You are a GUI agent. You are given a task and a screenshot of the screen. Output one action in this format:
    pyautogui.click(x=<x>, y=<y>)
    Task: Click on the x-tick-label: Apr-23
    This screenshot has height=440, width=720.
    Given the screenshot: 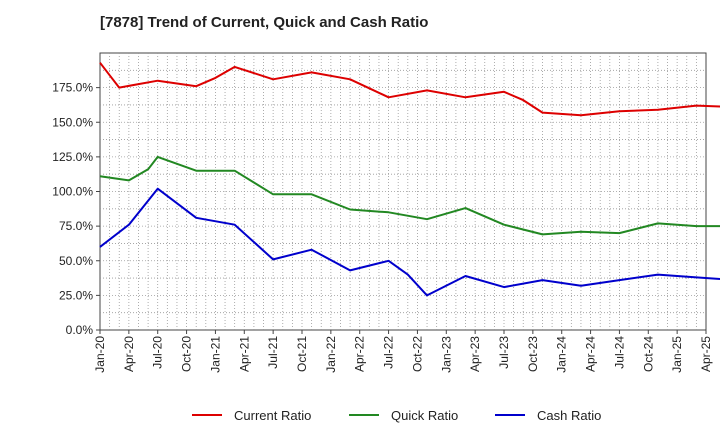 What is the action you would take?
    pyautogui.click(x=475, y=354)
    